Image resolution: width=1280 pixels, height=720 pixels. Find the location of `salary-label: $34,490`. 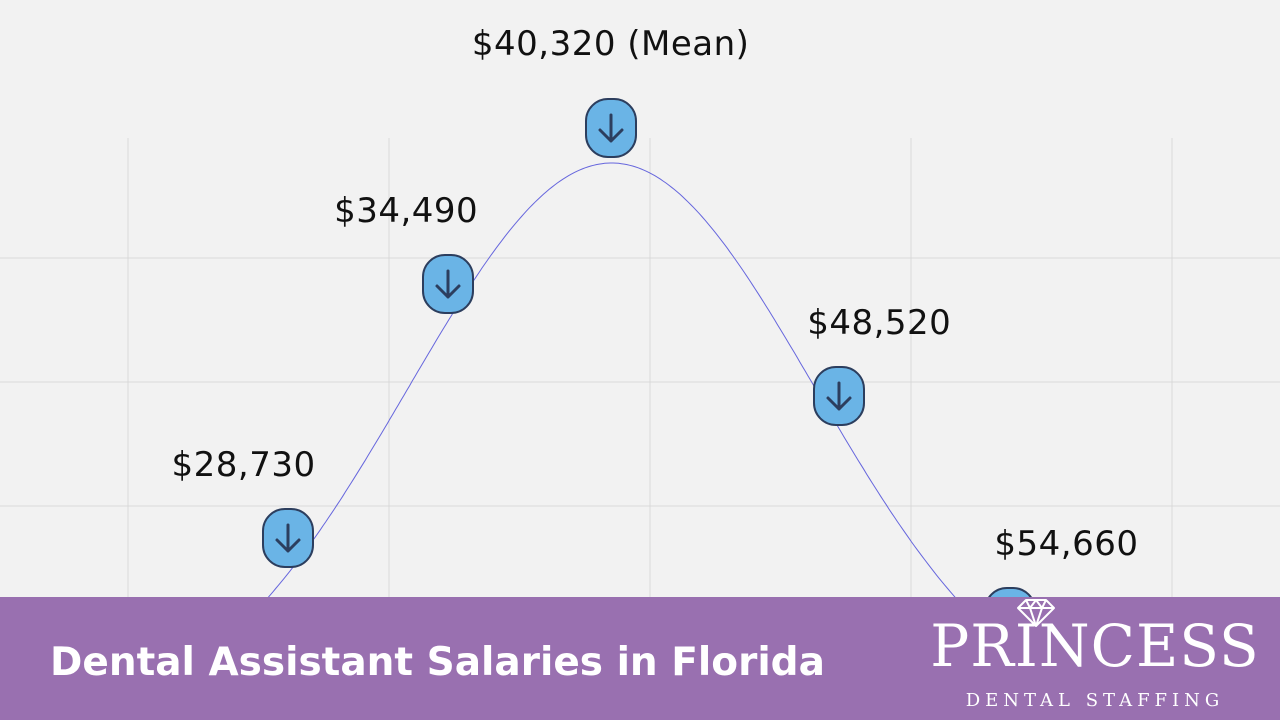

salary-label: $34,490 is located at coordinates (406, 211).